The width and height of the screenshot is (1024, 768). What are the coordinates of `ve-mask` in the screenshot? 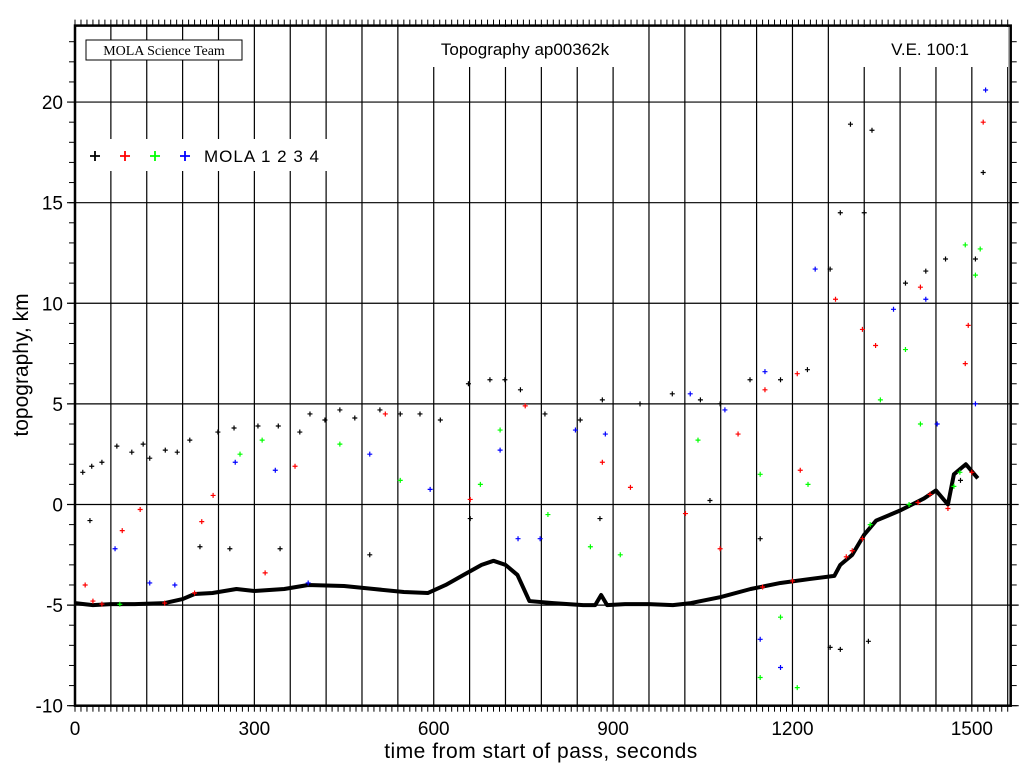 It's located at (935, 47).